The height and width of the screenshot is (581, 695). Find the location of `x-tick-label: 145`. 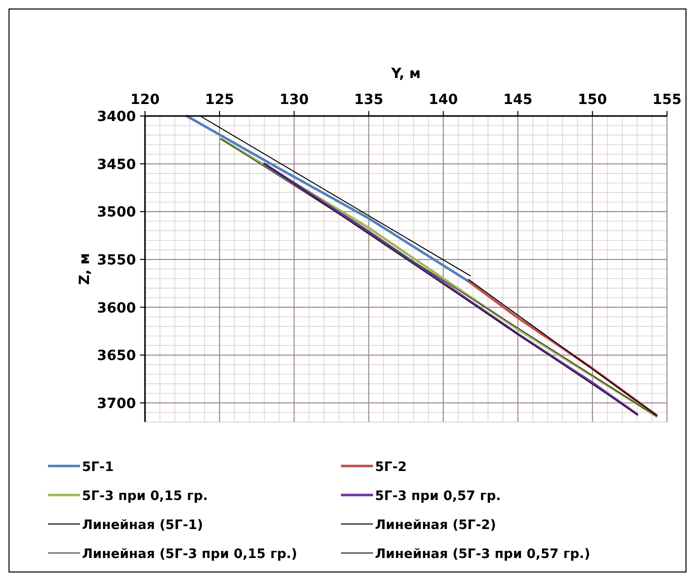

x-tick-label: 145 is located at coordinates (517, 100).